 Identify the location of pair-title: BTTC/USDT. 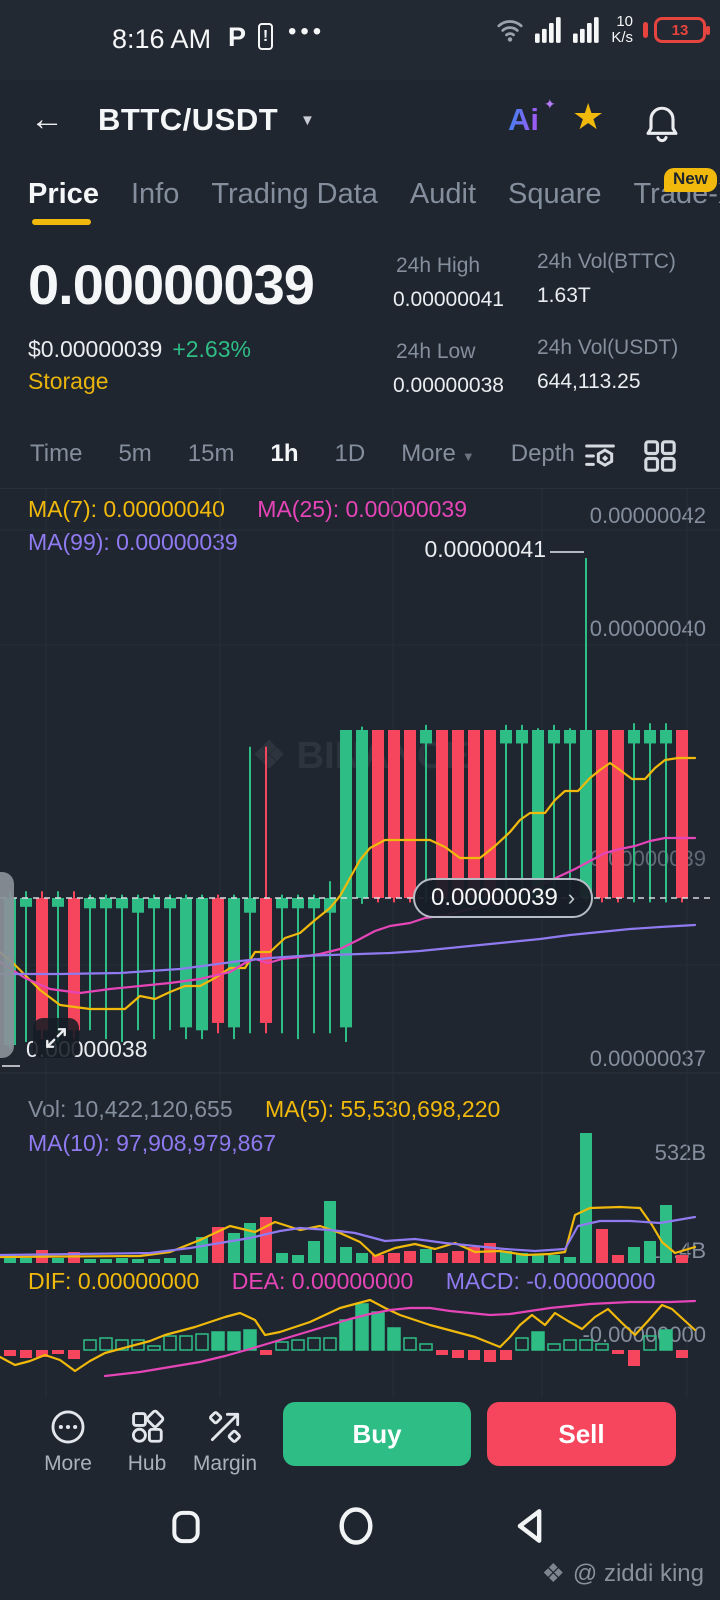
(188, 119).